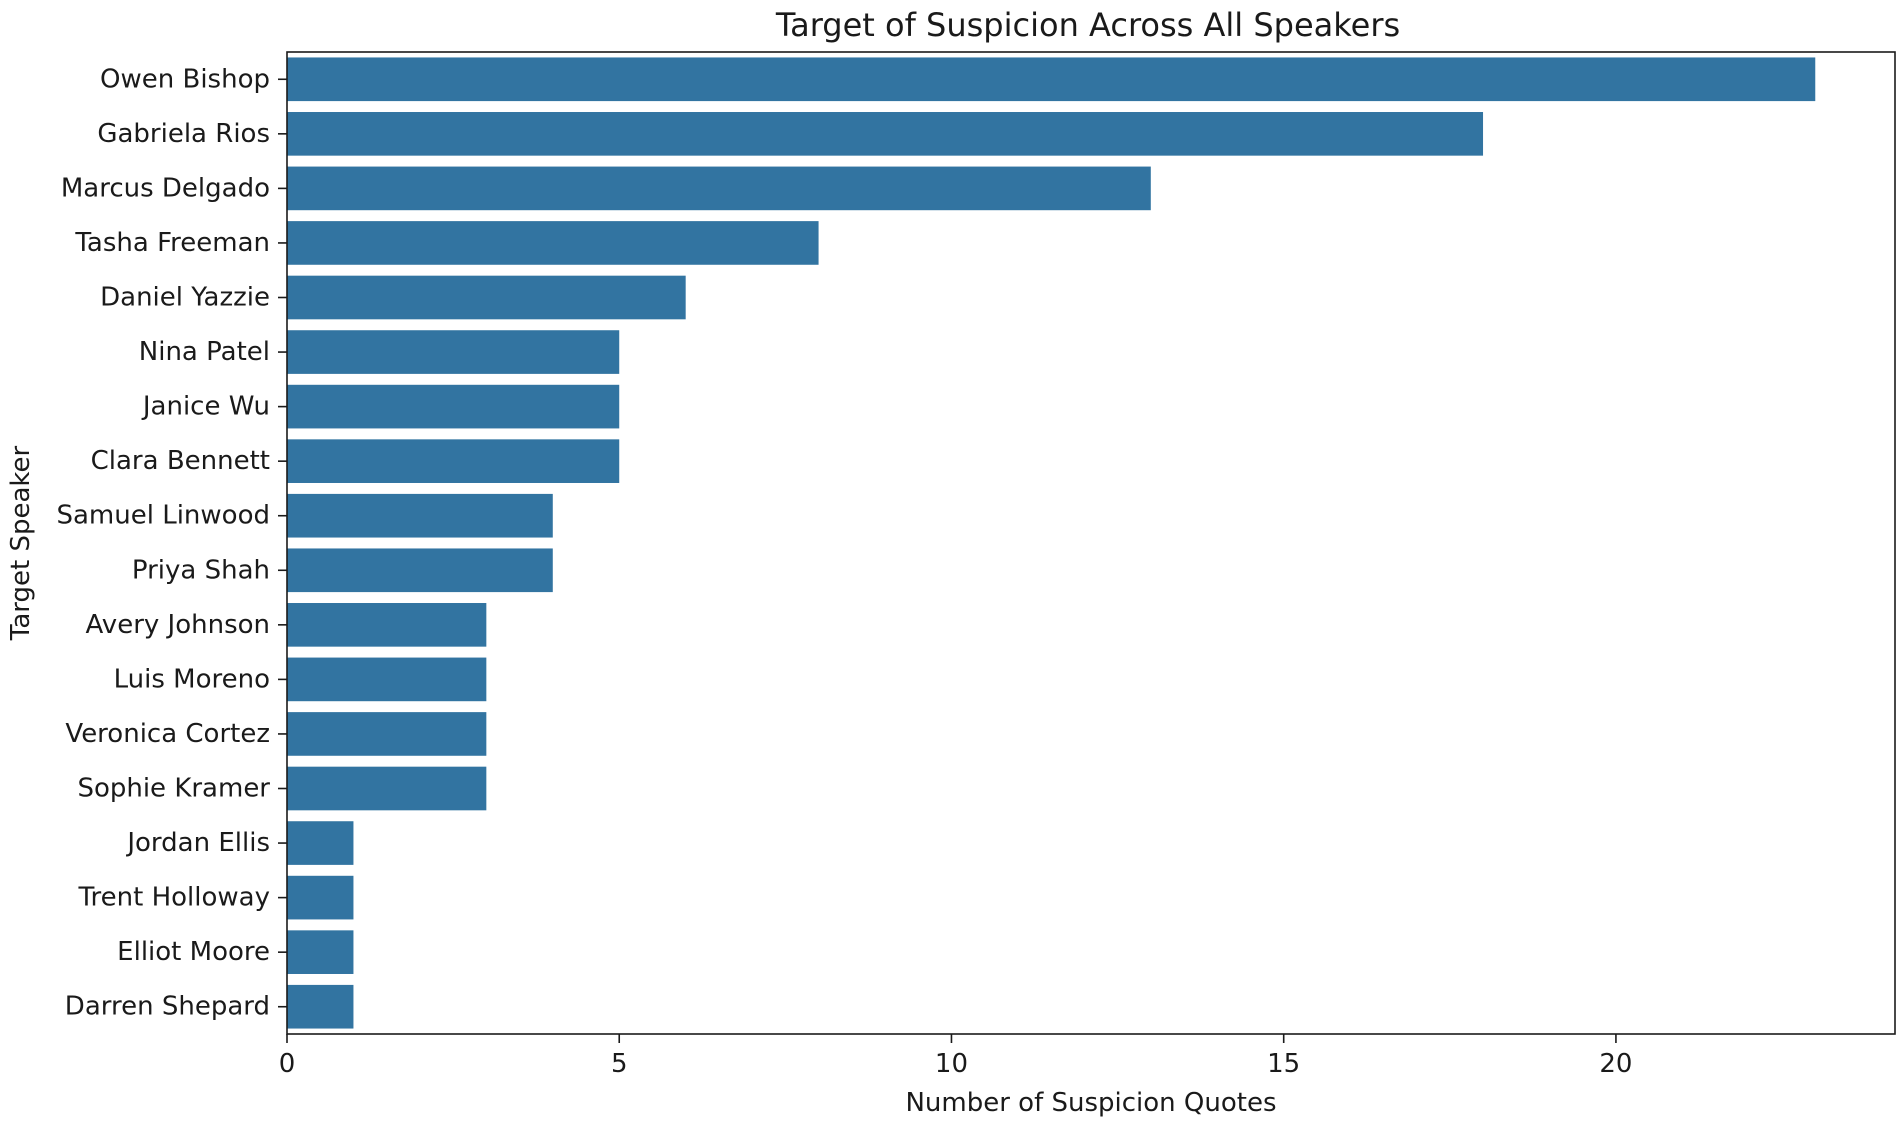  I want to click on x-tick-label: 15, so click(1283, 1064).